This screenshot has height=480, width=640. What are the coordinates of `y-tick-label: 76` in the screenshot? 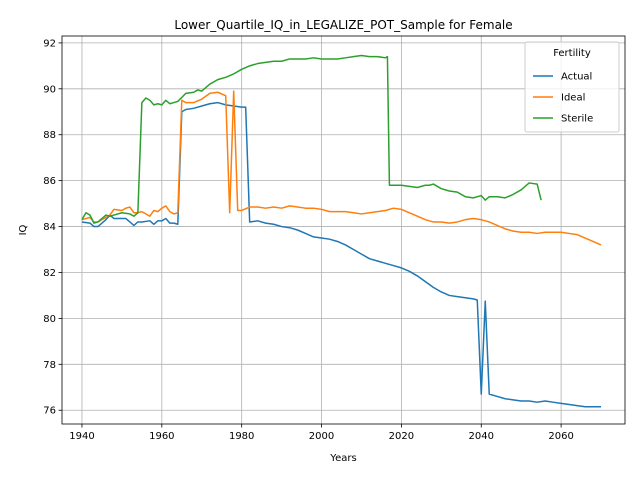 It's located at (49, 411).